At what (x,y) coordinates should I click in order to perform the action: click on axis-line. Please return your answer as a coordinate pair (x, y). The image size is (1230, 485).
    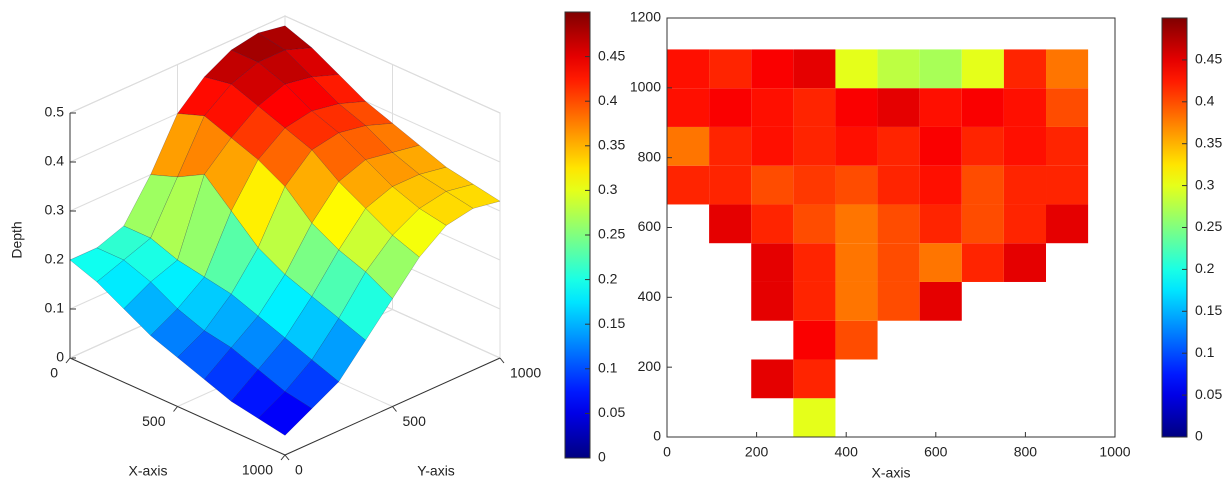
    Looking at the image, I should click on (392, 406).